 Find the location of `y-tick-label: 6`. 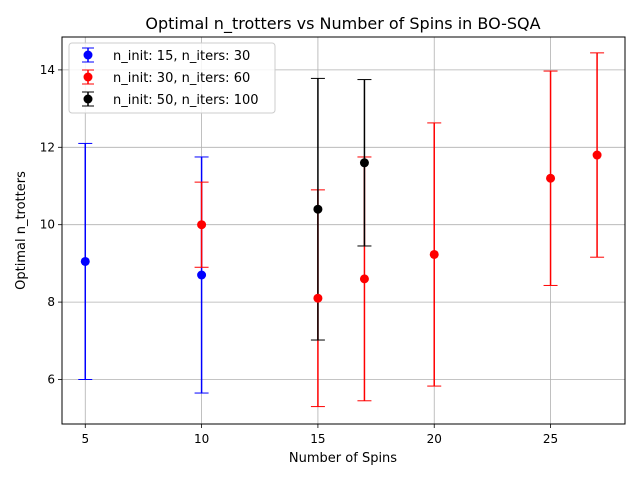

y-tick-label: 6 is located at coordinates (51, 379).